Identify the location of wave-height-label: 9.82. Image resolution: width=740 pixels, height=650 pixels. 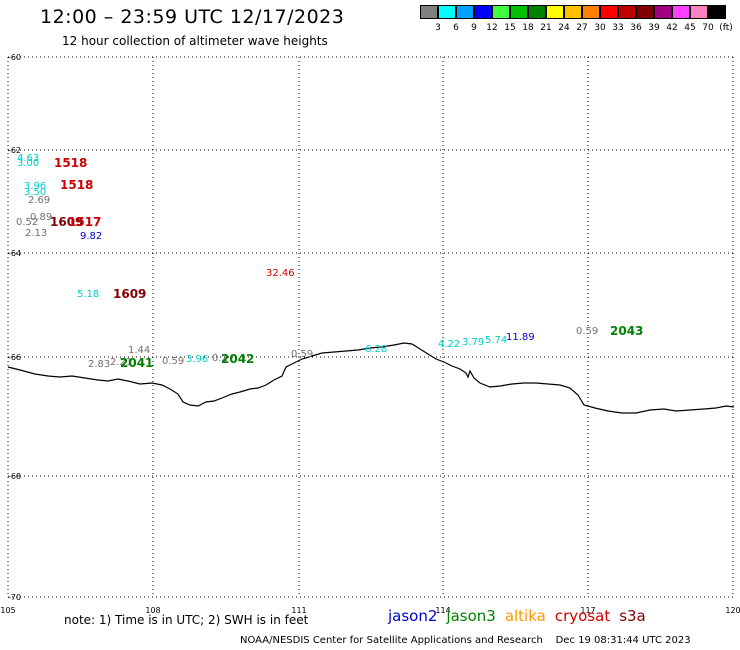
(91, 236).